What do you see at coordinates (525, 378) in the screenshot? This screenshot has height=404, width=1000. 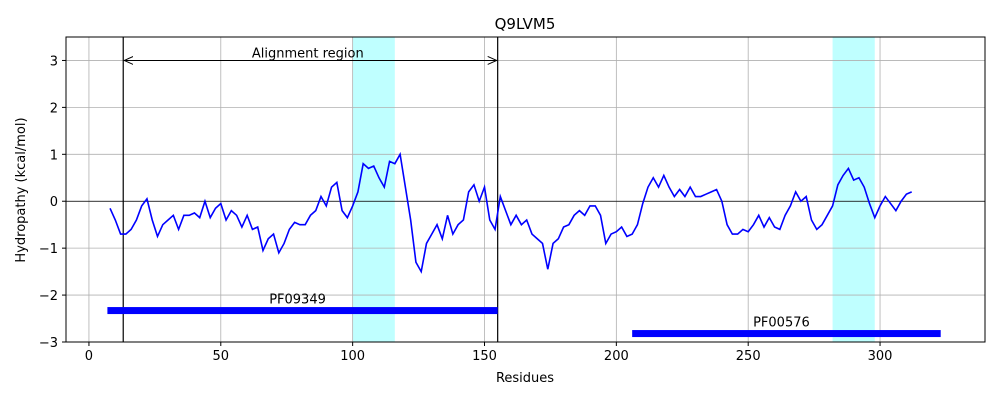 I see `x-axis-label: Residues` at bounding box center [525, 378].